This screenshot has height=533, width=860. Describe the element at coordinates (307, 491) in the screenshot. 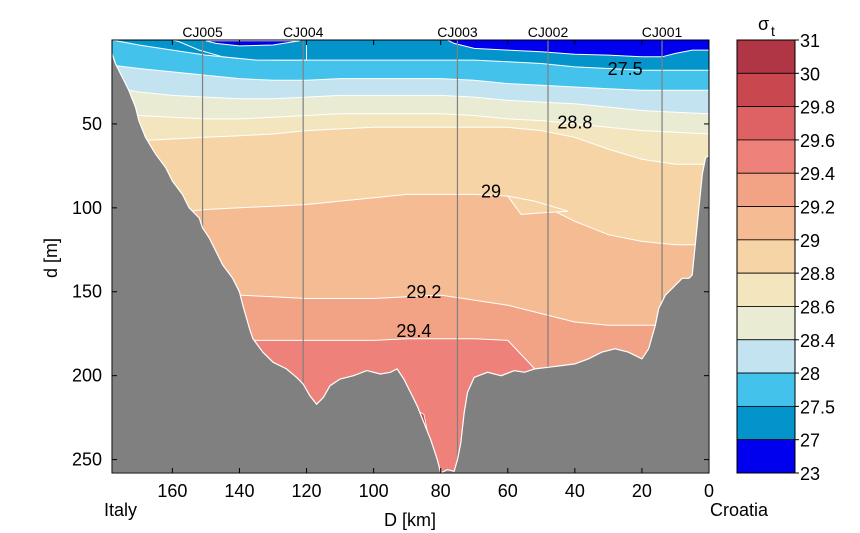

I see `x-tick-label: 120` at that location.